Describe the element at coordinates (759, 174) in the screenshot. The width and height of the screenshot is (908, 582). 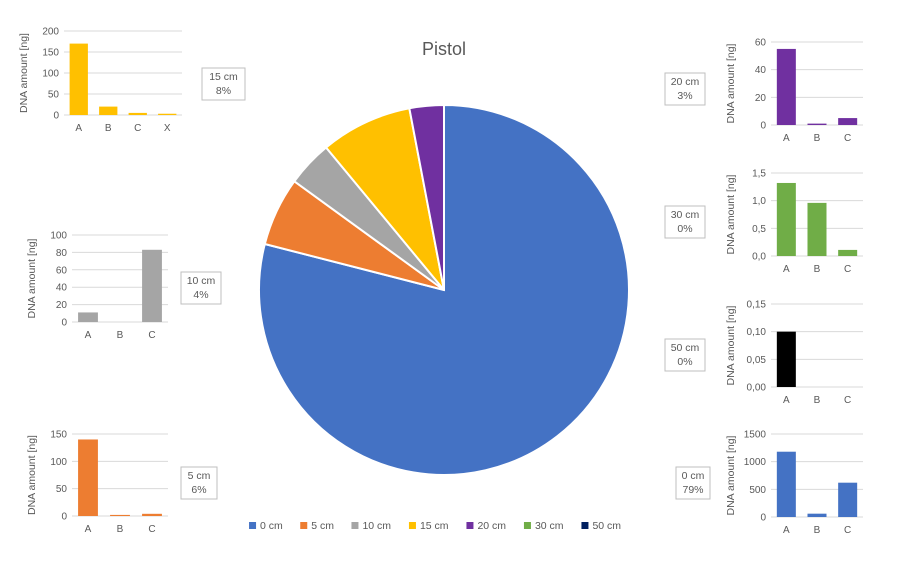
I see `y-tick-label: 1,5` at that location.